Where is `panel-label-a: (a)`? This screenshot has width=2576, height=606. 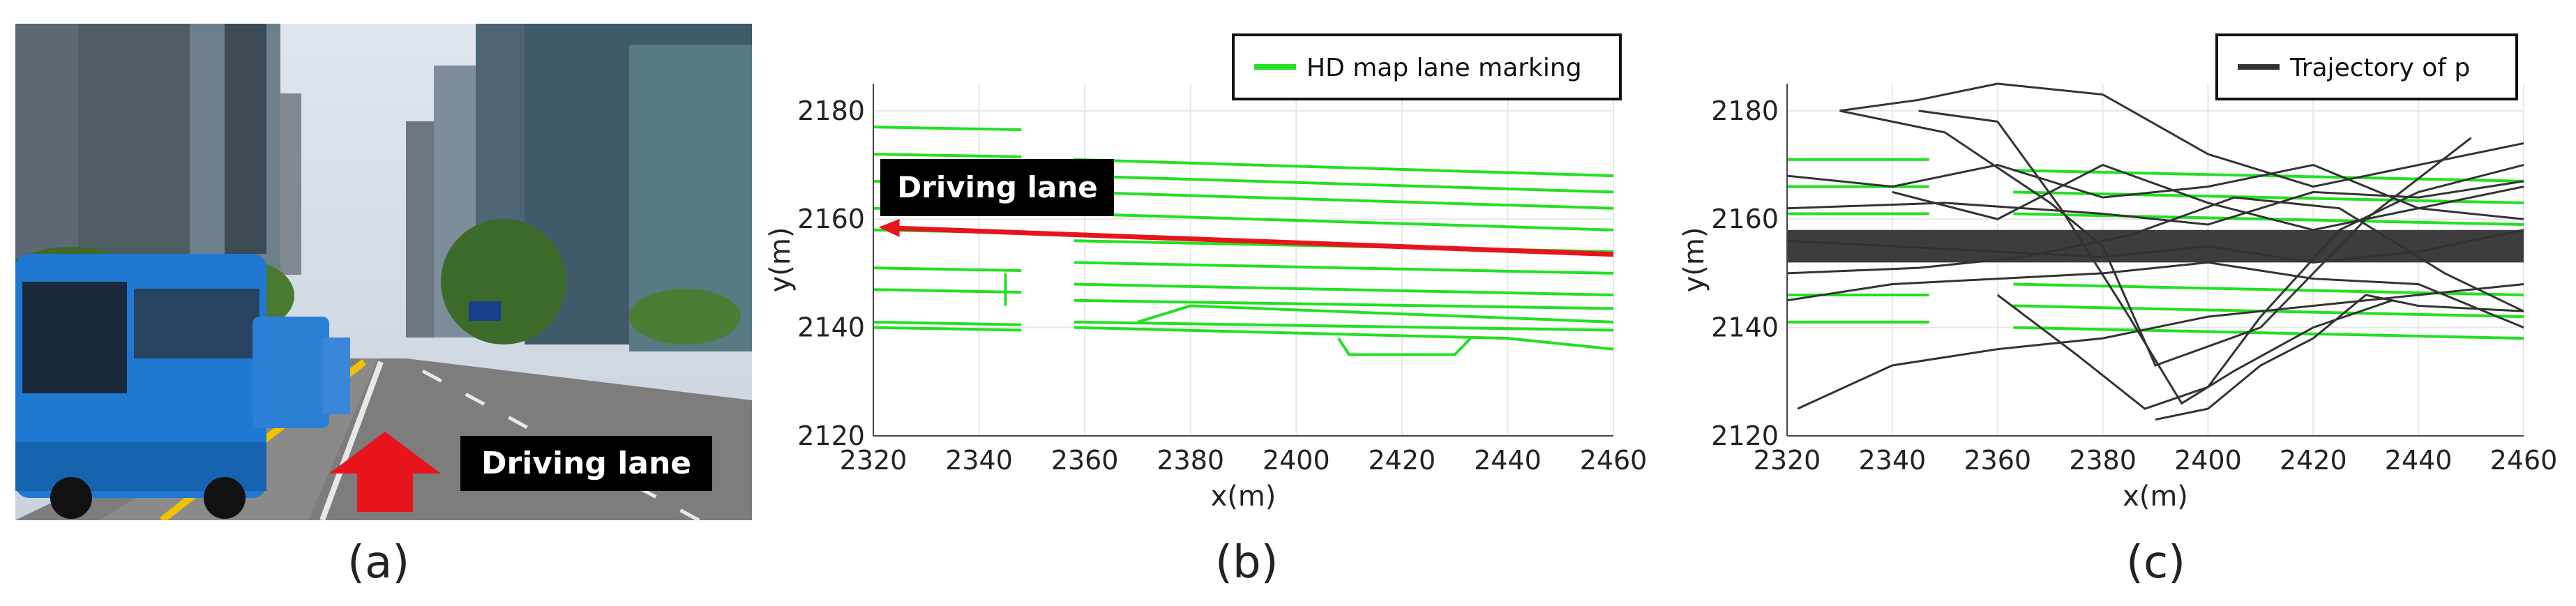
panel-label-a: (a) is located at coordinates (378, 563).